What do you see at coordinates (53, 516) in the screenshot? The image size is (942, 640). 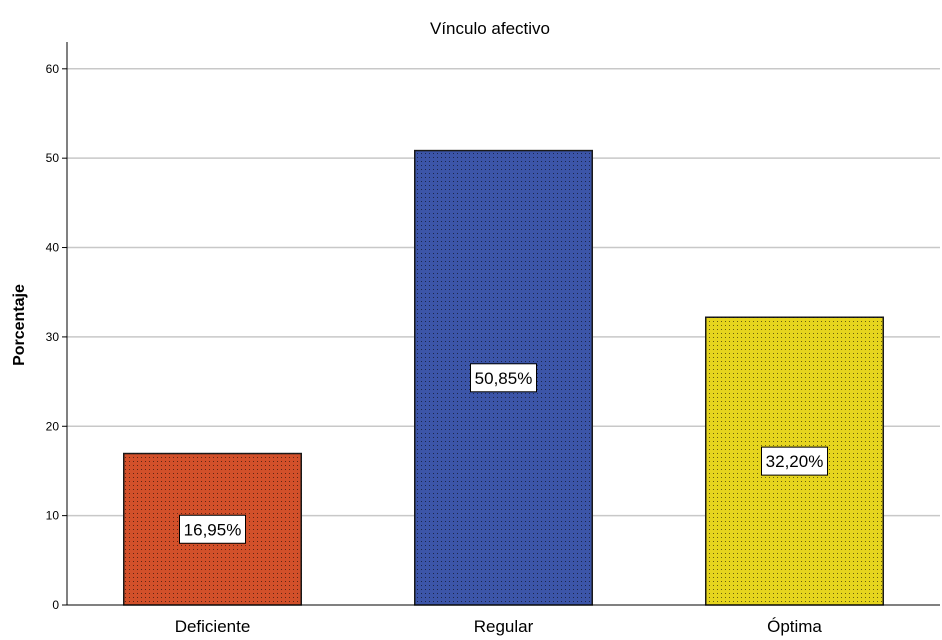 I see `y-tick-label: 10` at bounding box center [53, 516].